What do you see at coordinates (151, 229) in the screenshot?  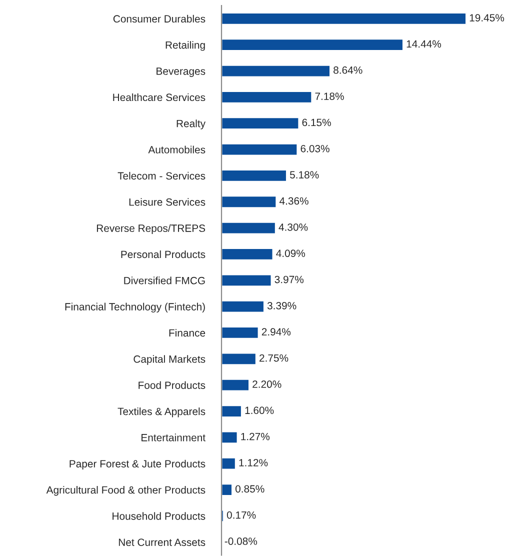 I see `y-tick-label: Reverse Repos/TREPS` at bounding box center [151, 229].